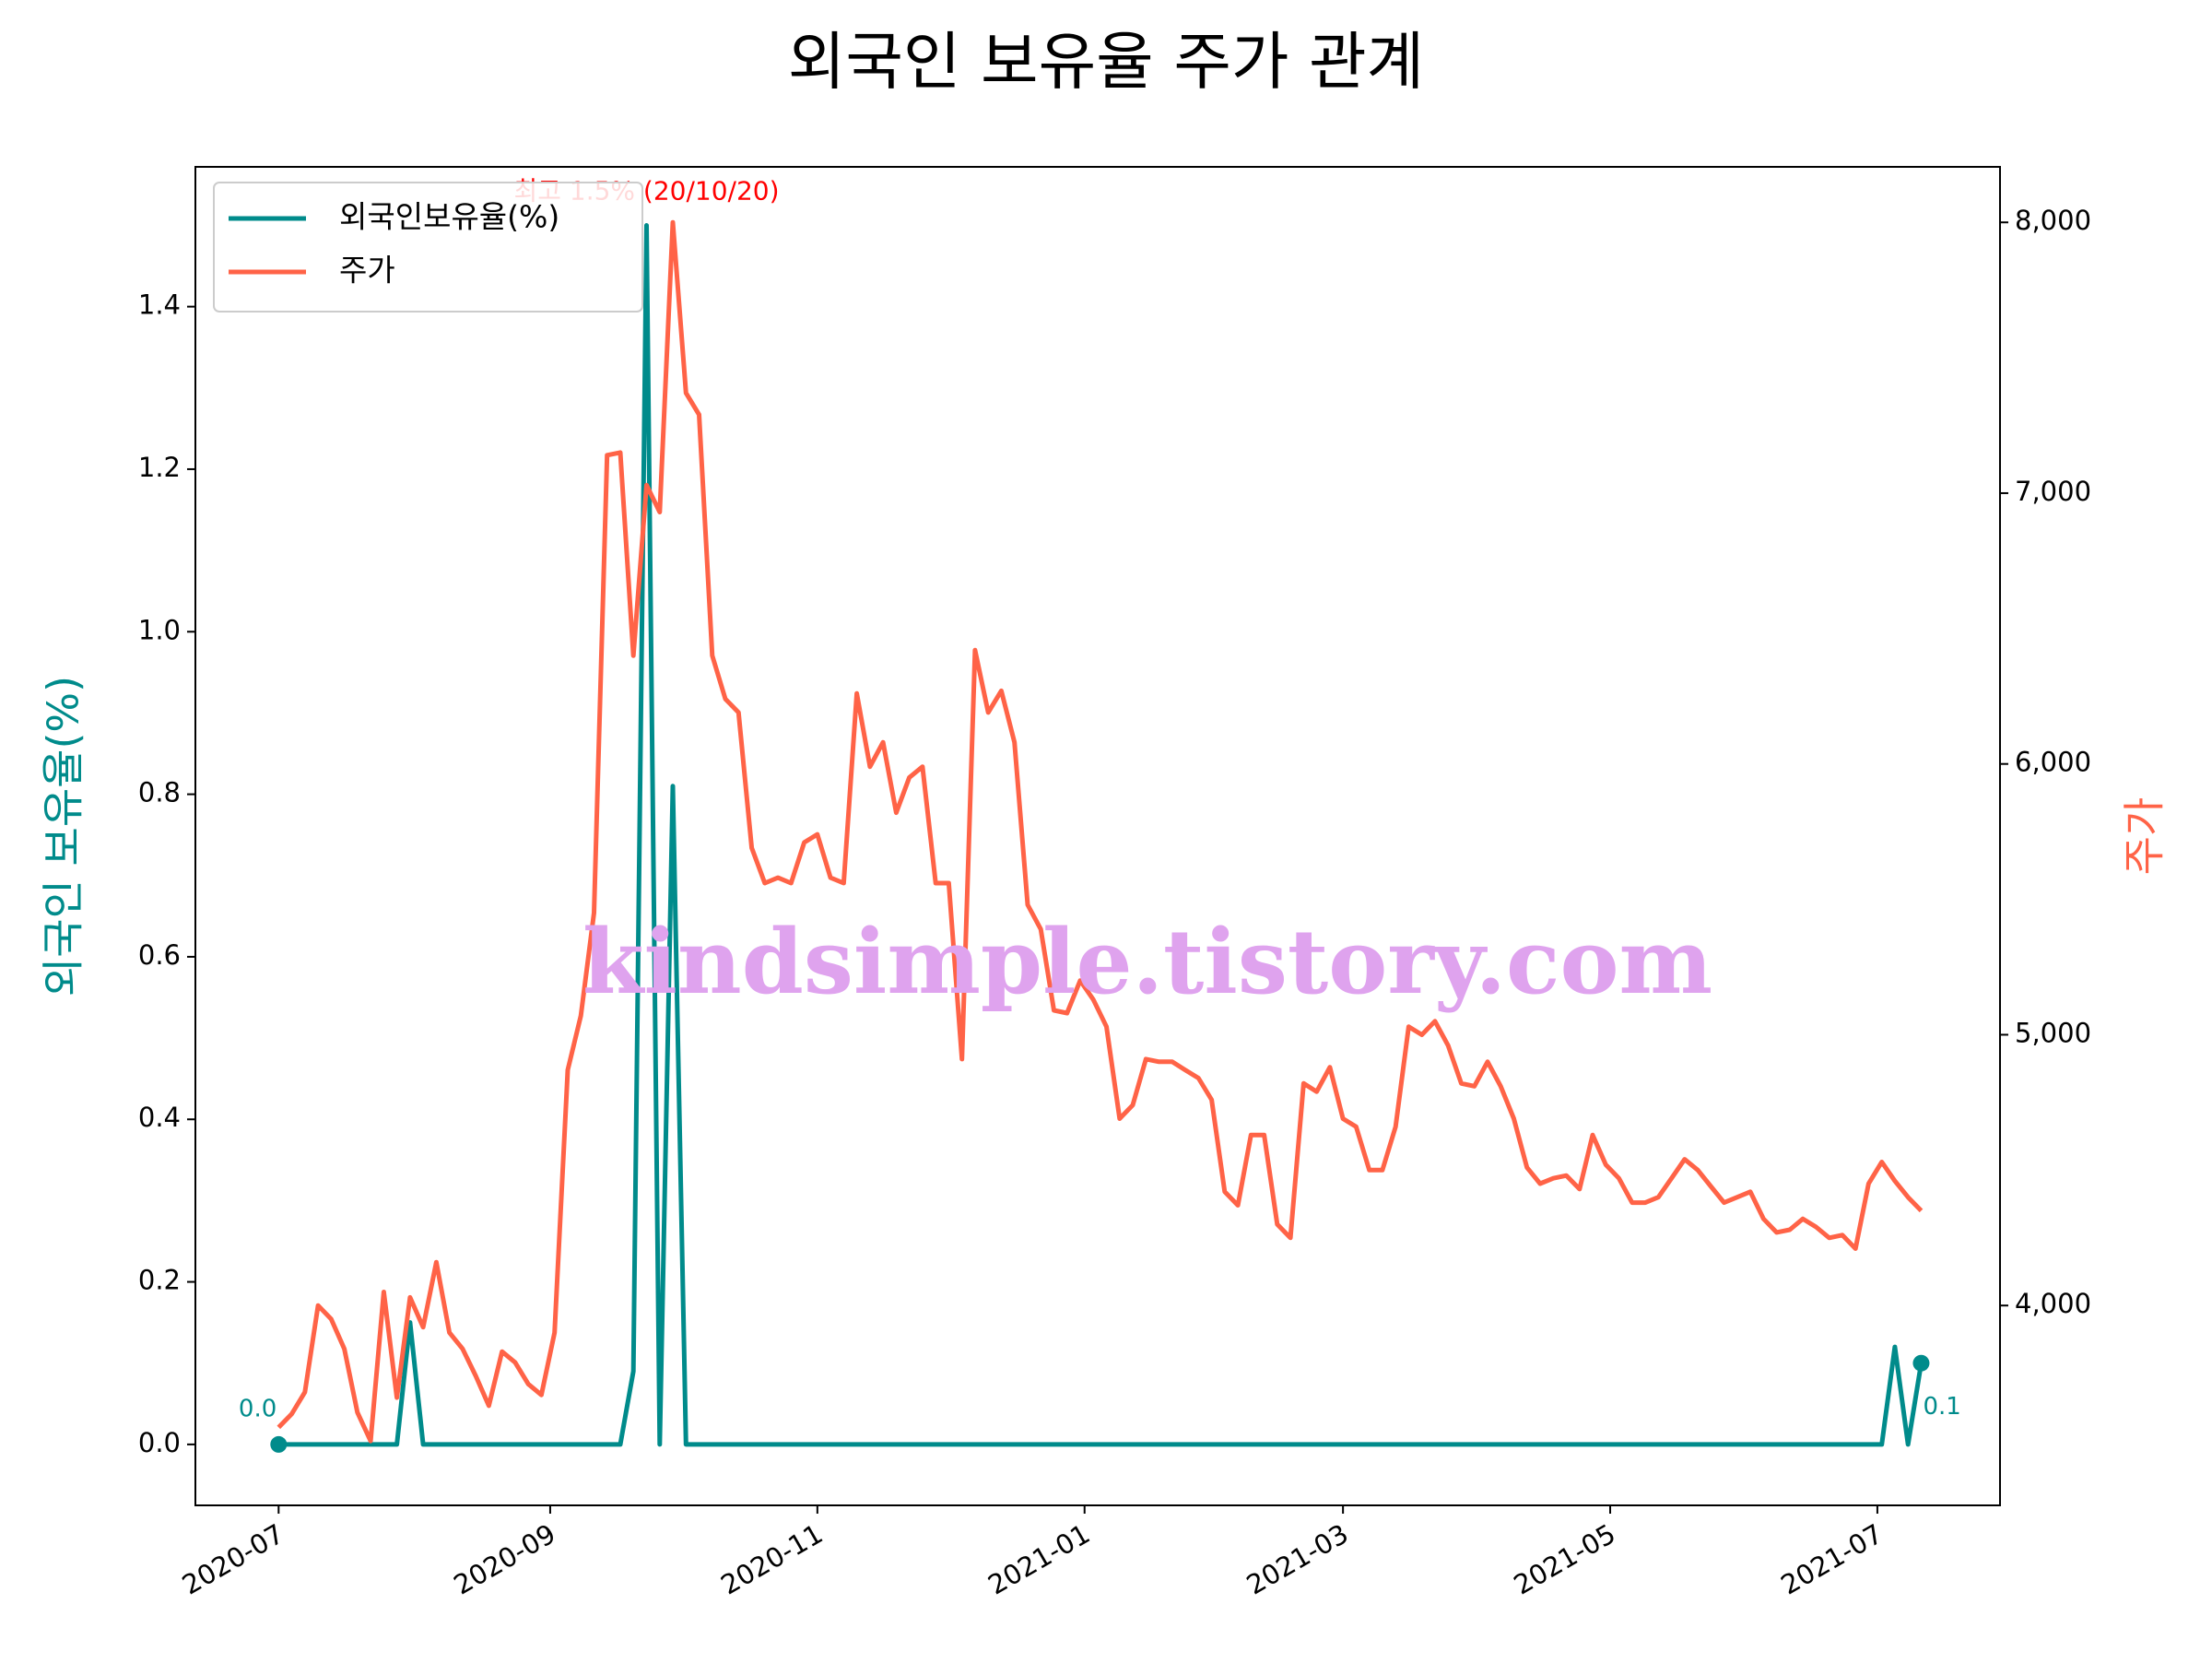 This screenshot has width=2212, height=1663. Describe the element at coordinates (1831, 1559) in the screenshot. I see `x-tick-label: 2021-07` at that location.